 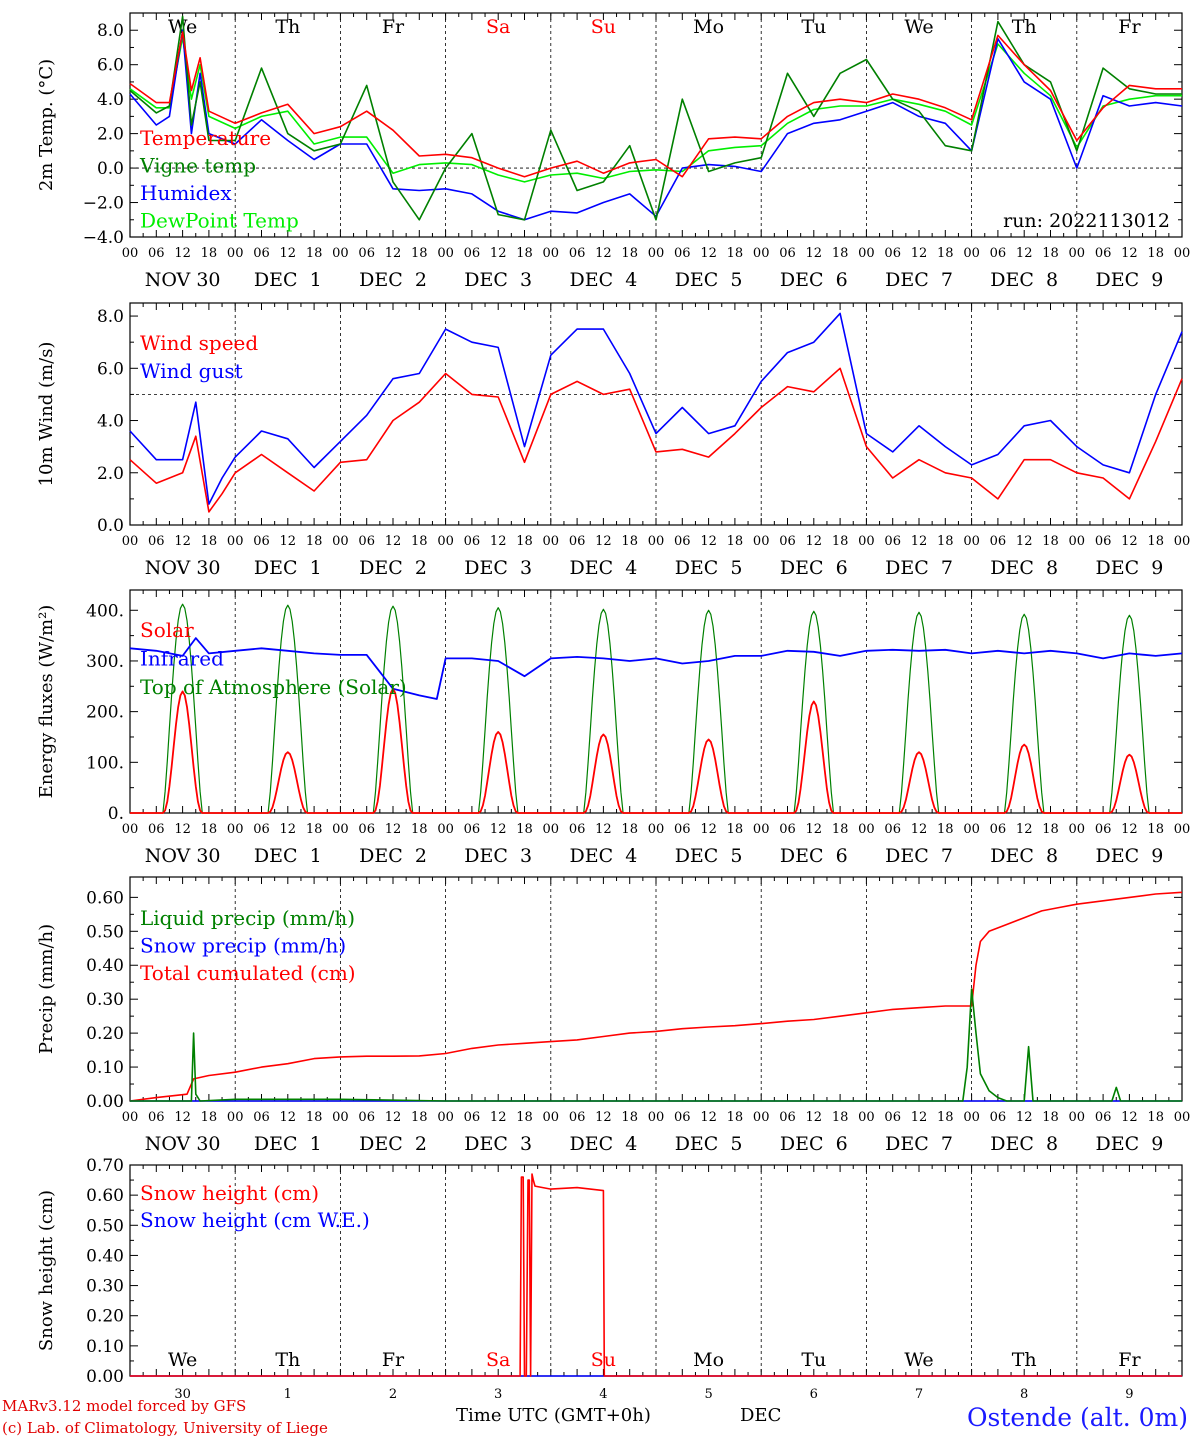 I want to click on y-axis-label: 2m Temp. (°C), so click(x=46, y=125).